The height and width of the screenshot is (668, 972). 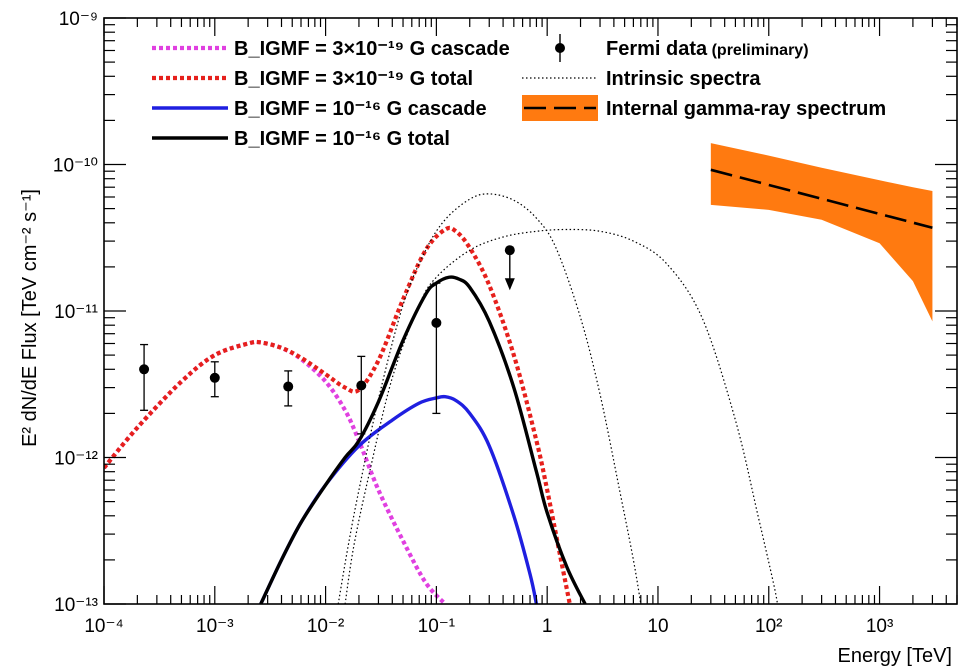 I want to click on points-layer, so click(x=327, y=340).